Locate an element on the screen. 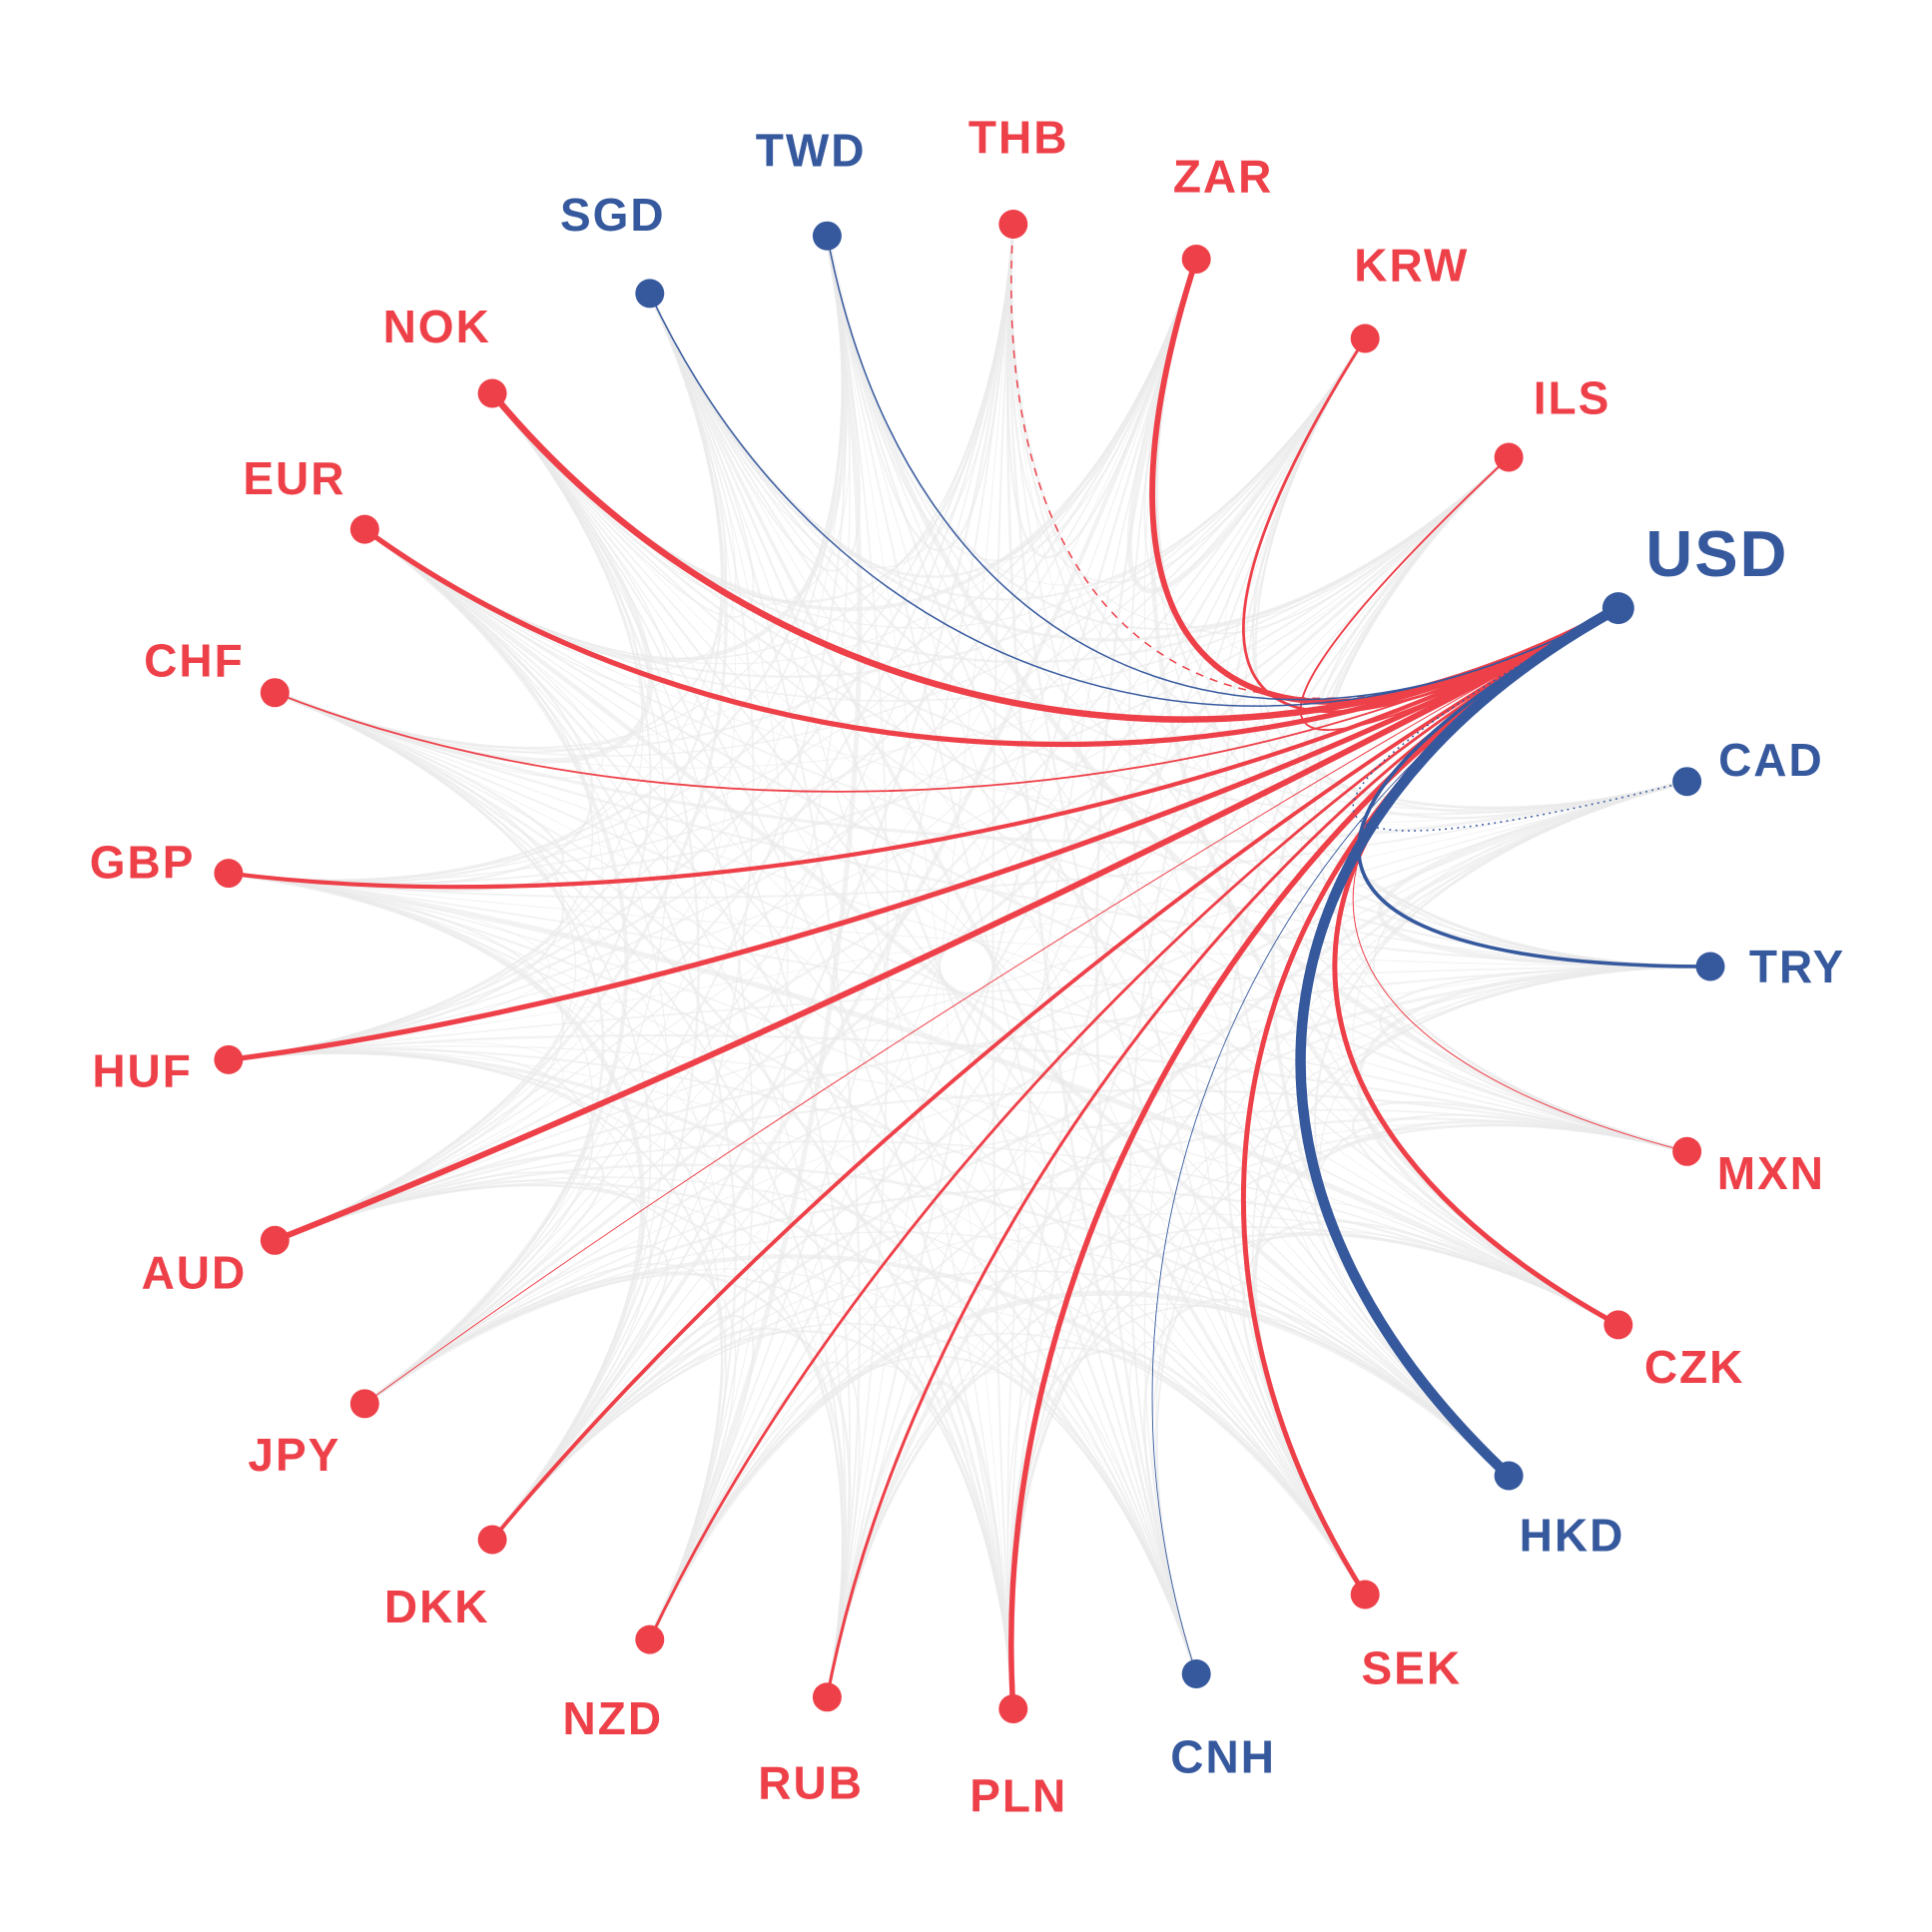  edge-CZK-AUD is located at coordinates (946, 1233).